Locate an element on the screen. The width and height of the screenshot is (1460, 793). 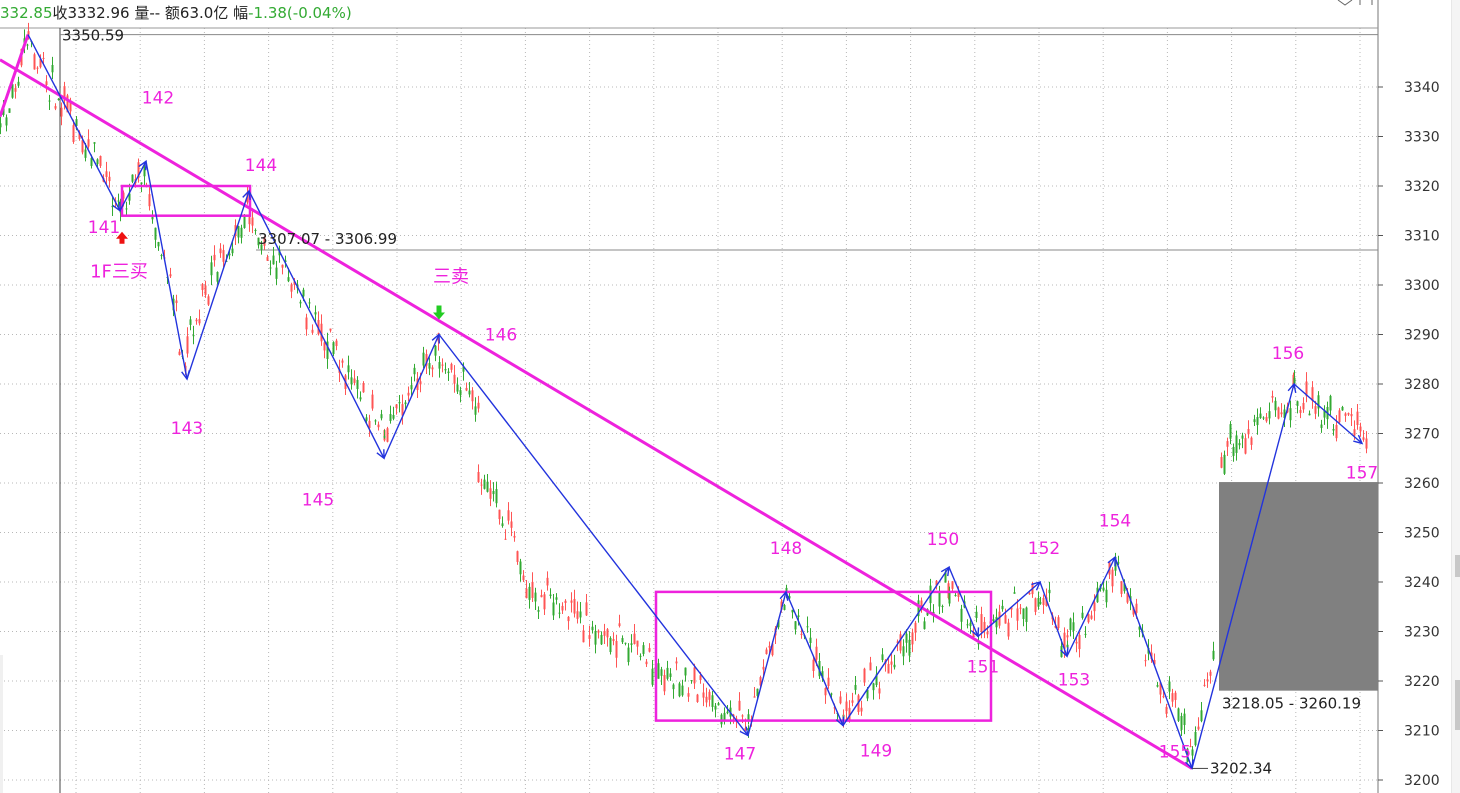
price-annotation: 3307.07 - 3306.99 is located at coordinates (327, 239).